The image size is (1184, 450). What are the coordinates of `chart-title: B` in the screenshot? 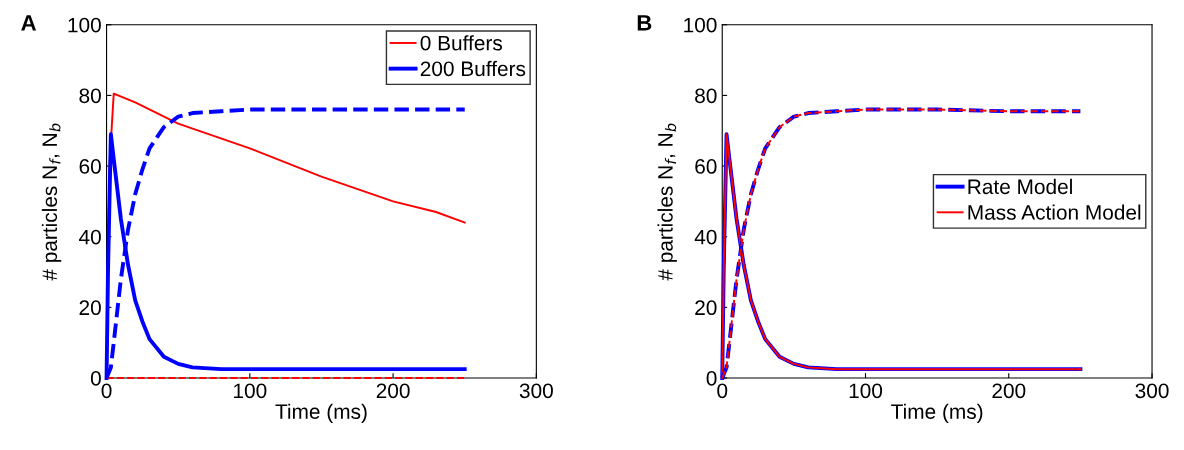 It's located at (644, 23).